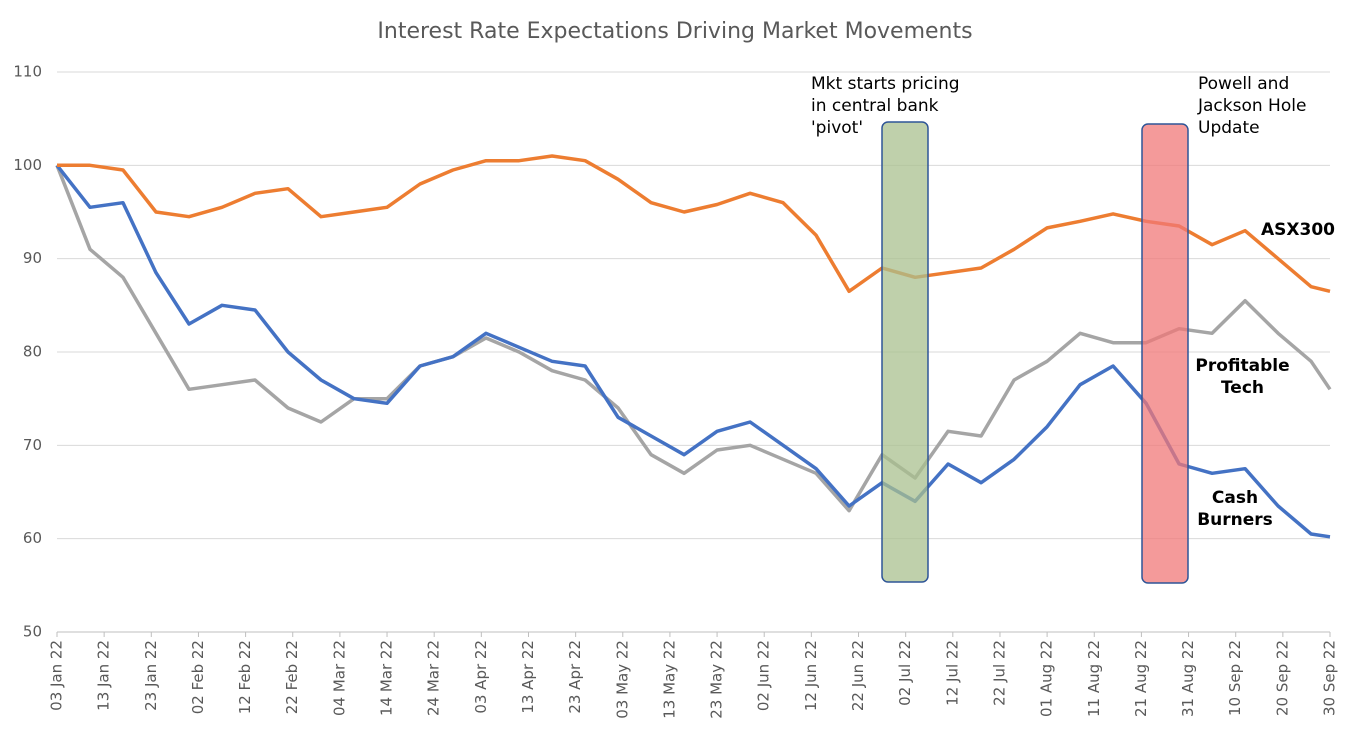 The width and height of the screenshot is (1352, 735). Describe the element at coordinates (32, 352) in the screenshot. I see `y-tick-label: 80` at that location.